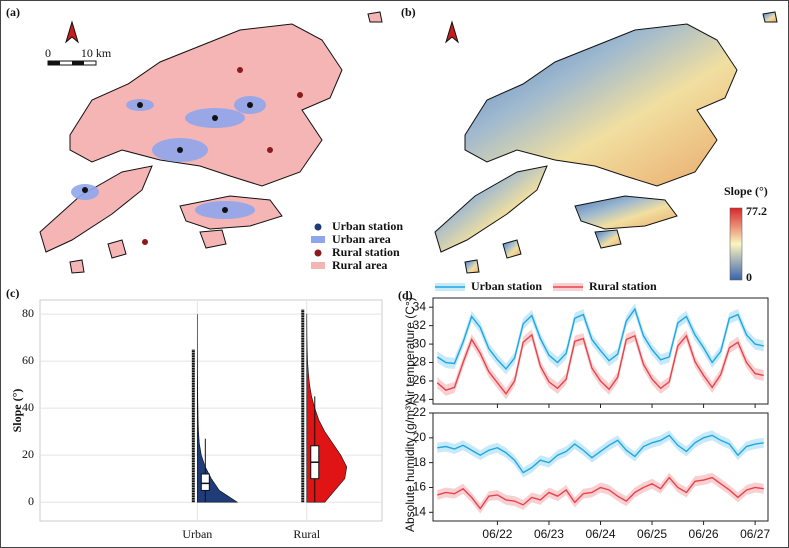 The width and height of the screenshot is (789, 548). Describe the element at coordinates (746, 191) in the screenshot. I see `colorbar-title: Slope (°)` at that location.